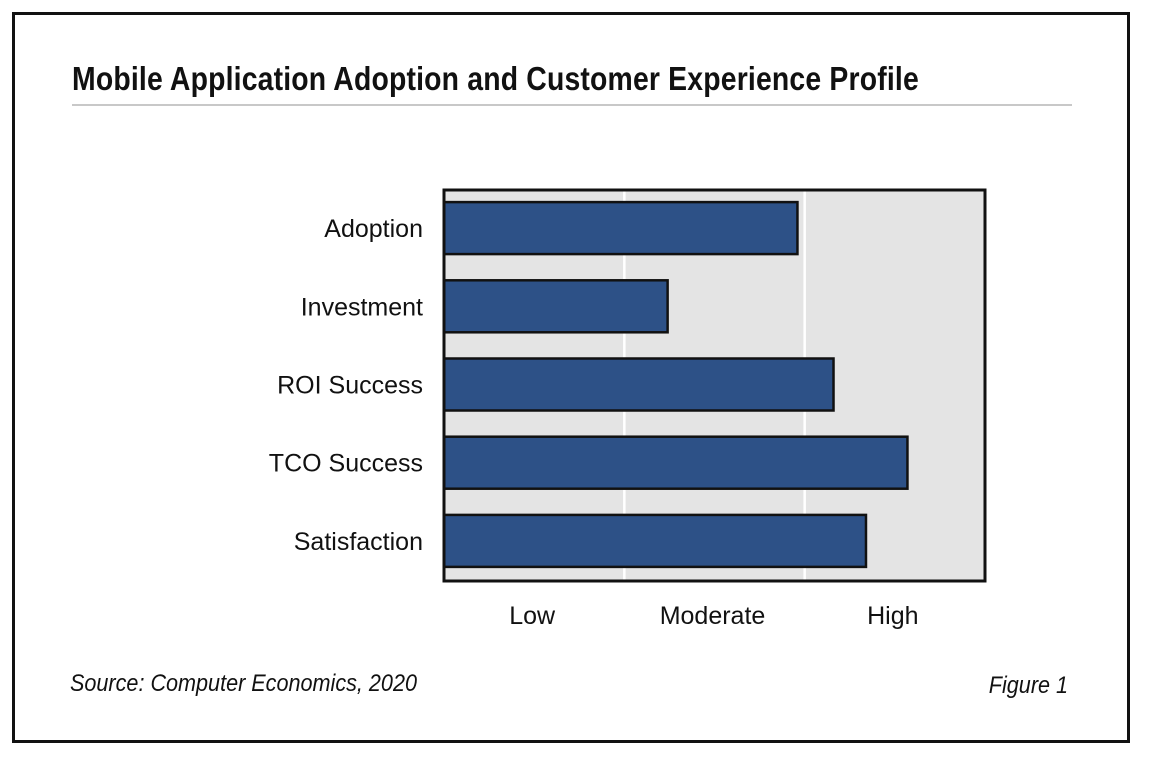 Image resolution: width=1152 pixels, height=768 pixels. What do you see at coordinates (713, 616) in the screenshot?
I see `x-tick-label: Moderate` at bounding box center [713, 616].